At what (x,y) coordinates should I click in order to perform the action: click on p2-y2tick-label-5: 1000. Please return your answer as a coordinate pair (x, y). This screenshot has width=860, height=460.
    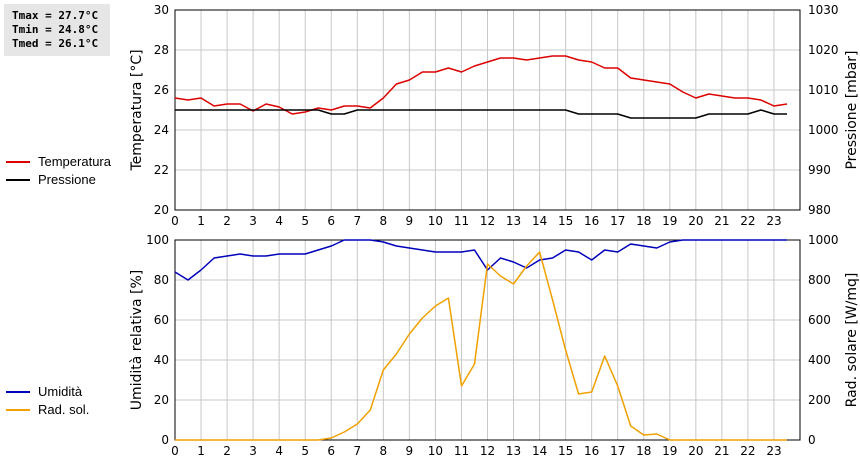
    Looking at the image, I should click on (823, 240).